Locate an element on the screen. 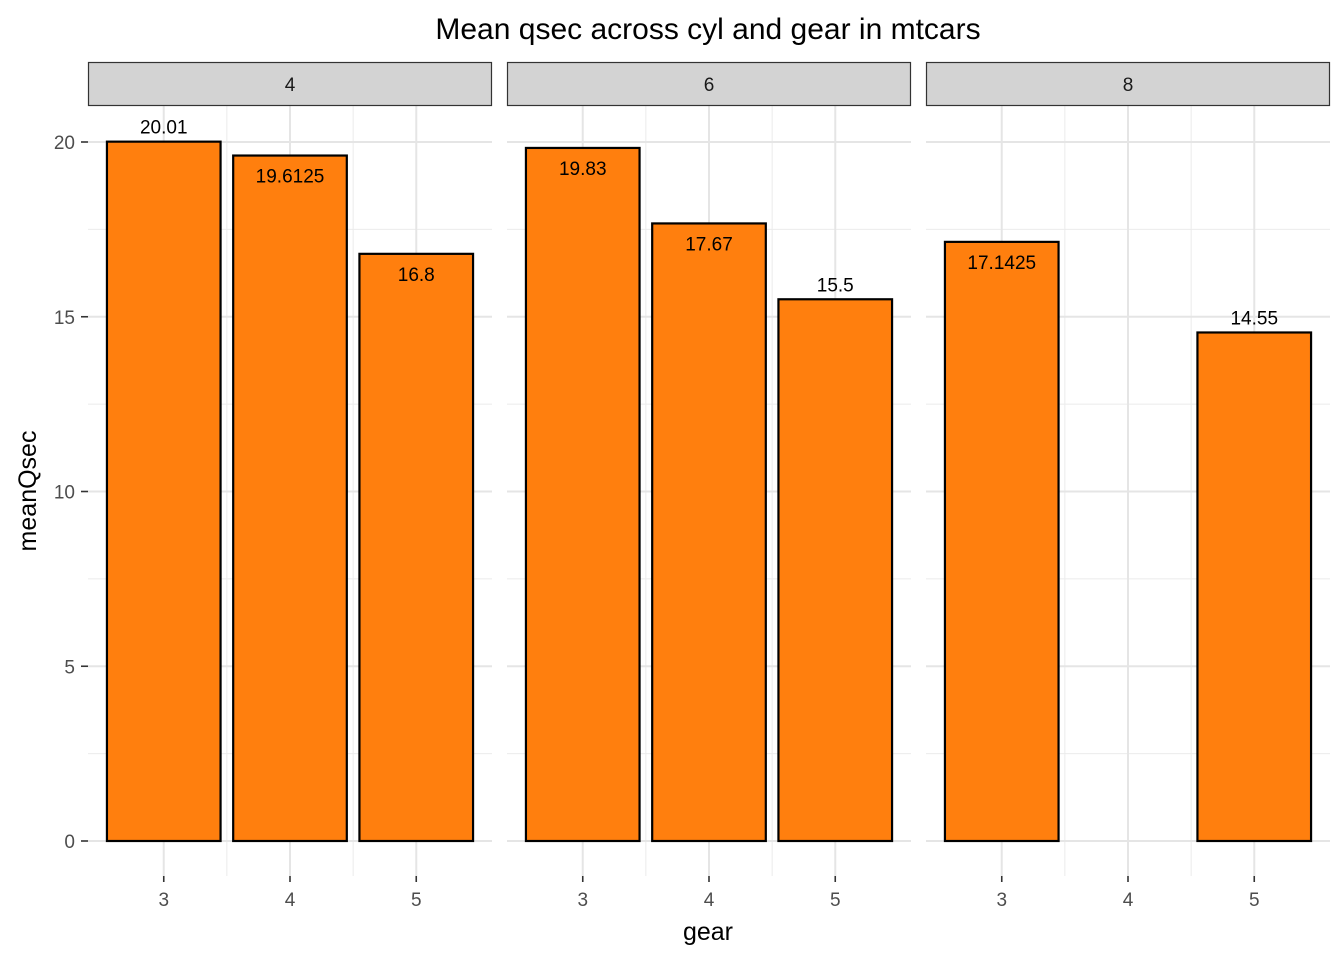  bar-cyl4-gear5 is located at coordinates (416, 547).